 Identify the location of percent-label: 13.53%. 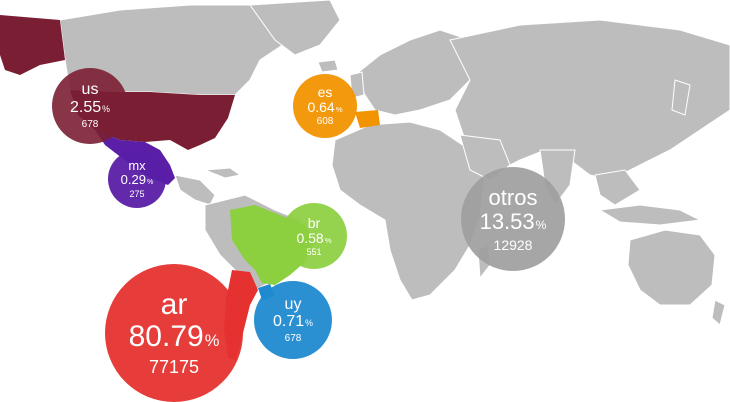
(513, 221).